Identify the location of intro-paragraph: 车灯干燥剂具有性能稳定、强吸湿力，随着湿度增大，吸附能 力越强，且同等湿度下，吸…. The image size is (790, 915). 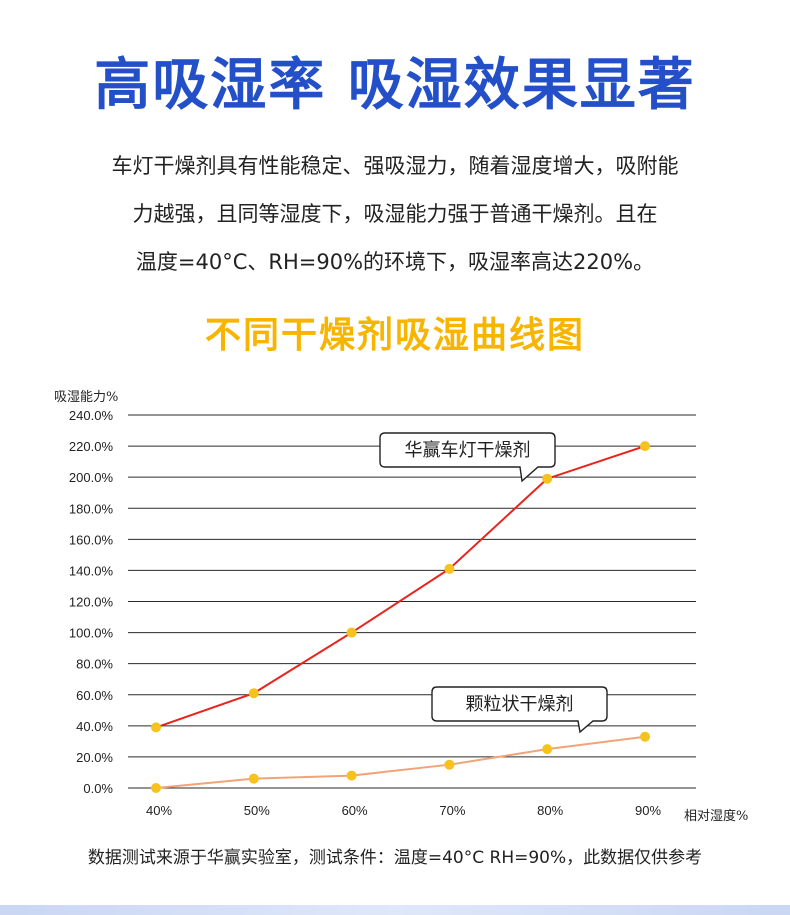
(395, 214).